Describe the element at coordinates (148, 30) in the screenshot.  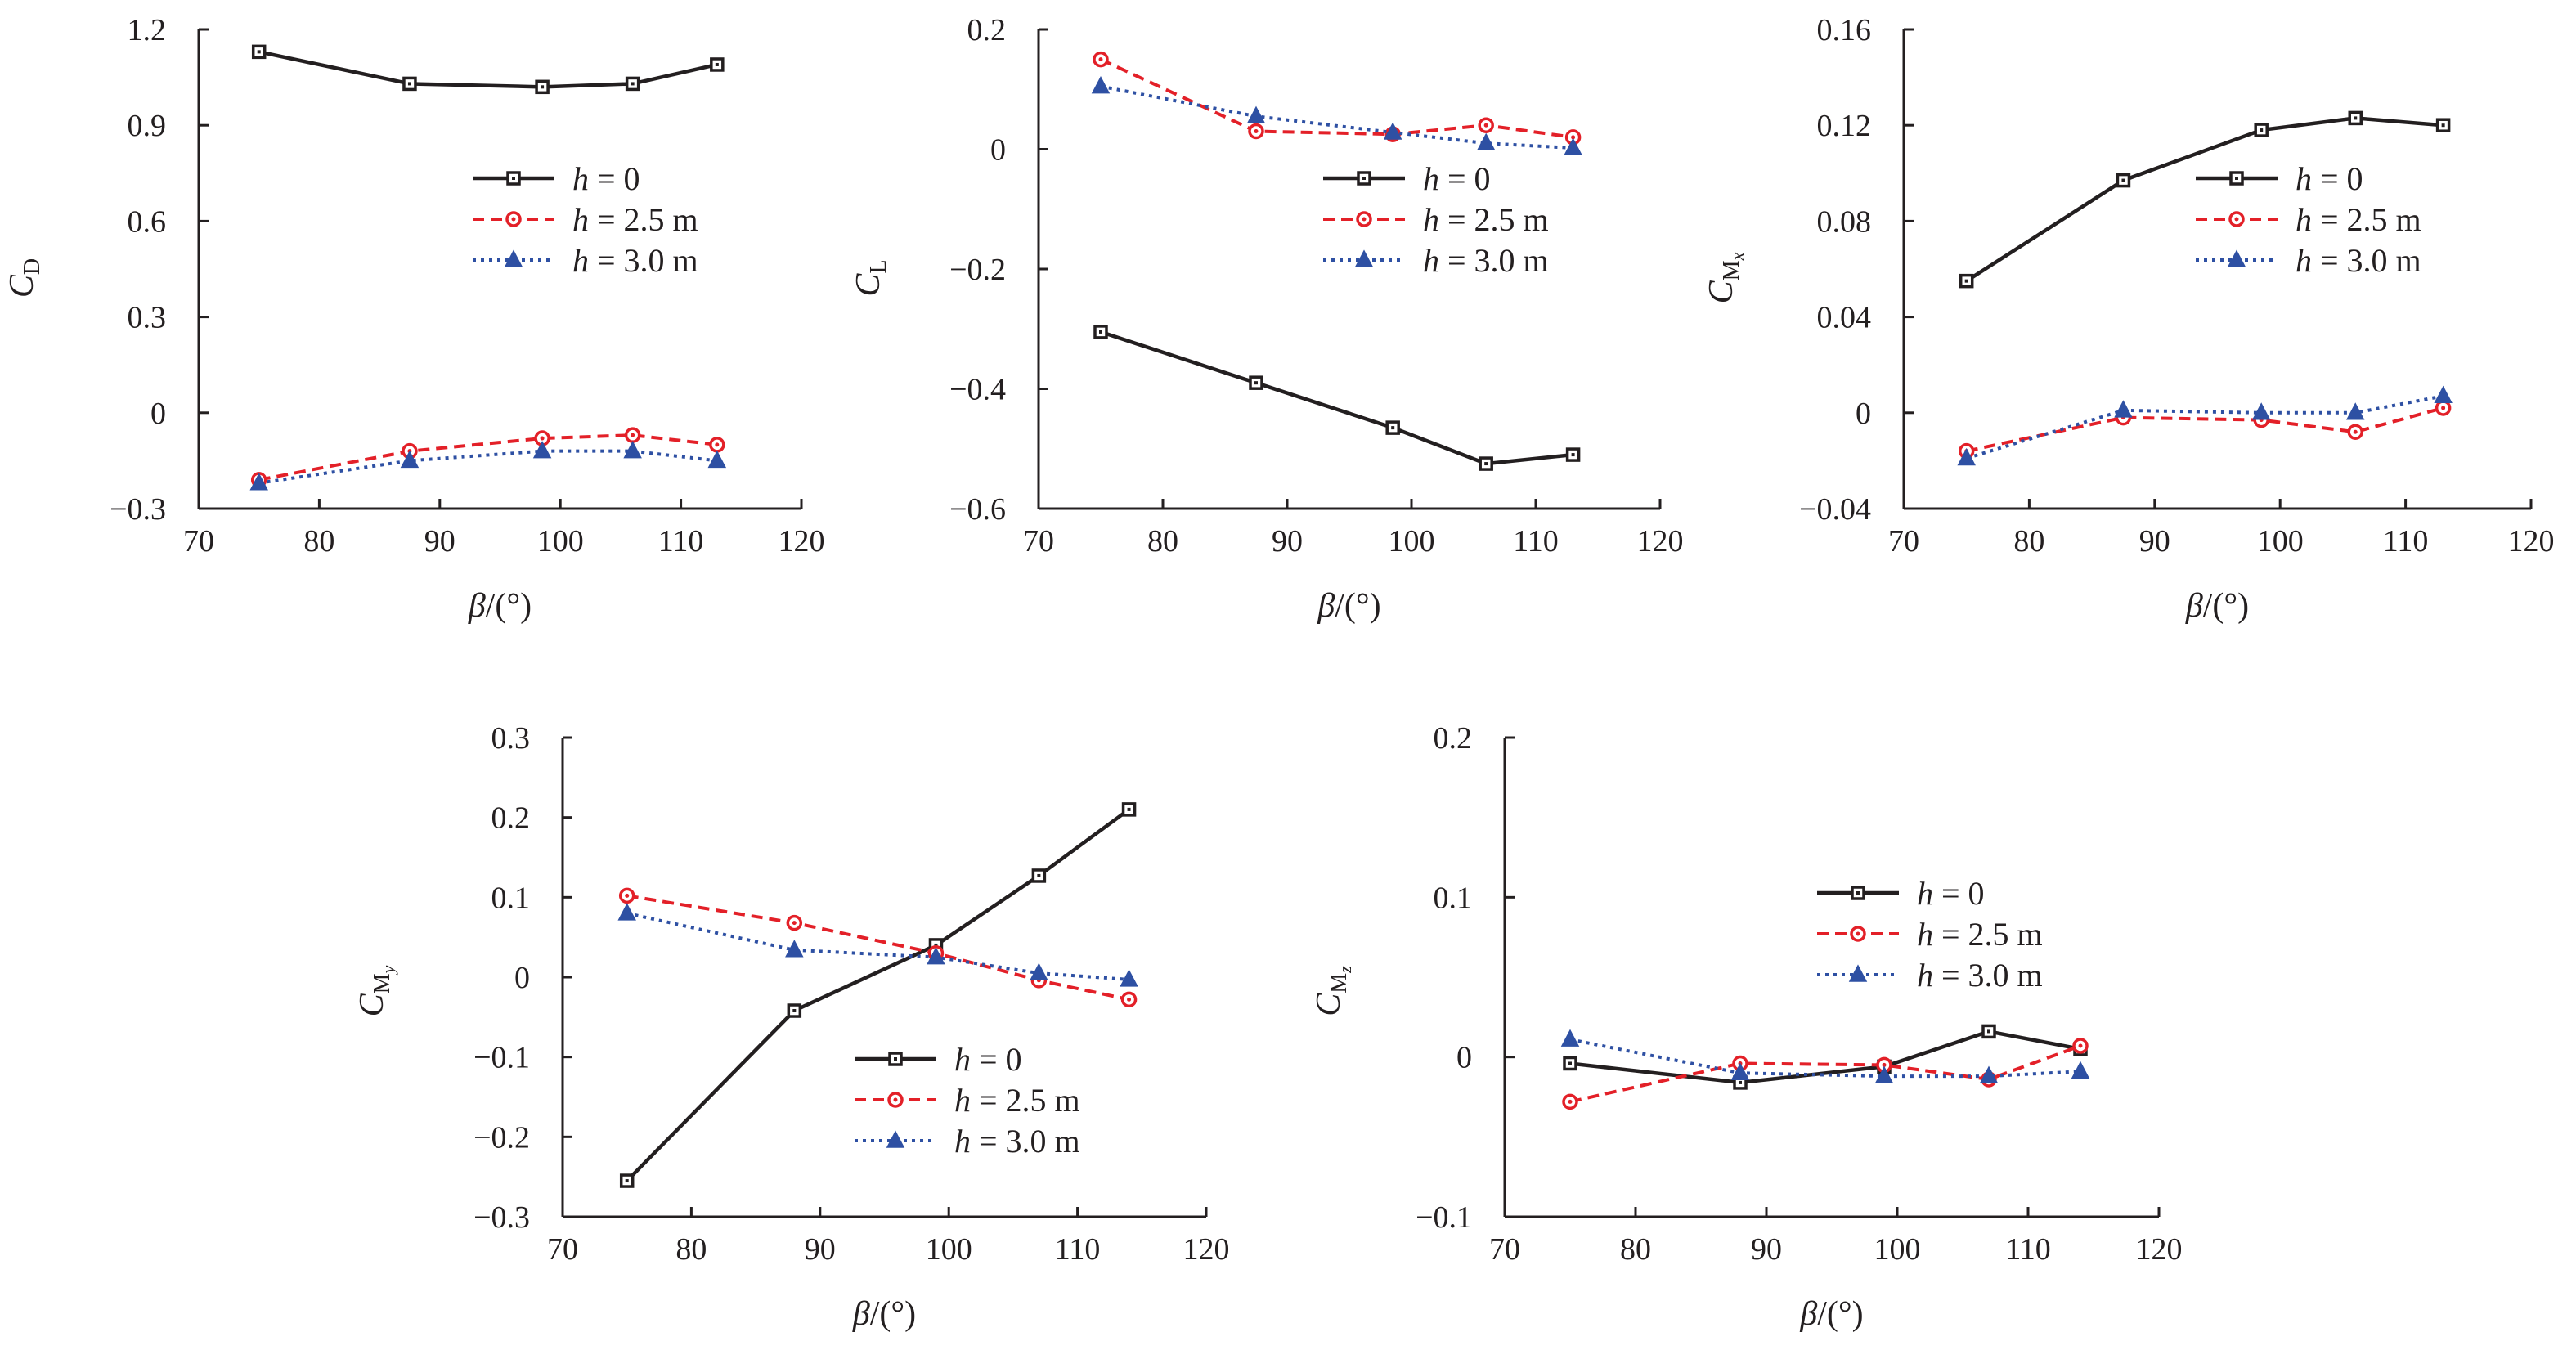
I see `y-tick-label: 1.2` at that location.